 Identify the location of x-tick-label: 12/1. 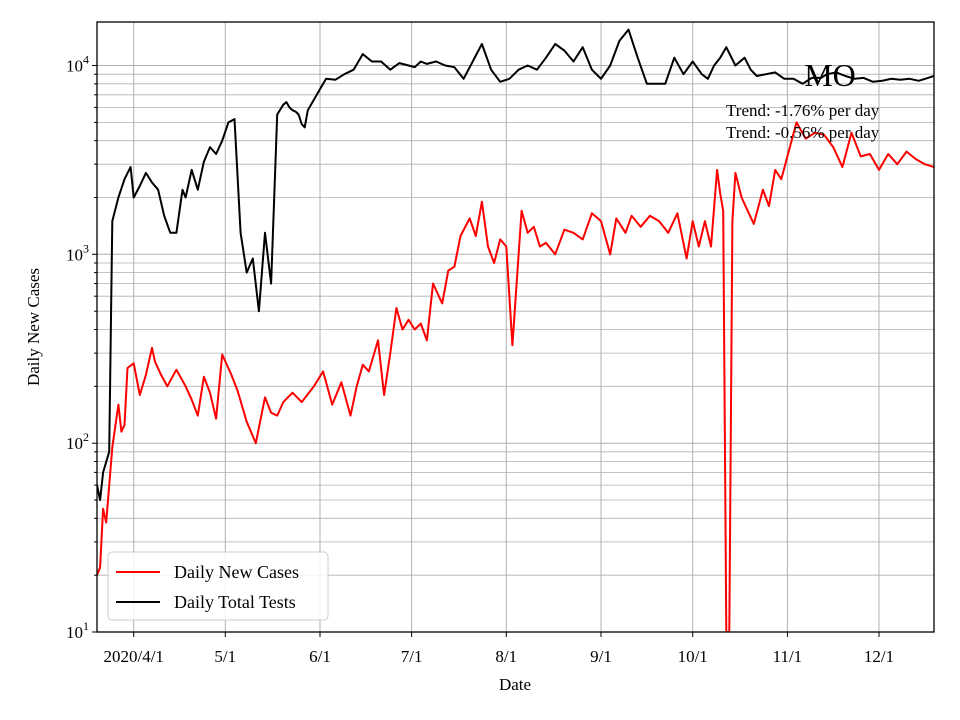
(879, 656).